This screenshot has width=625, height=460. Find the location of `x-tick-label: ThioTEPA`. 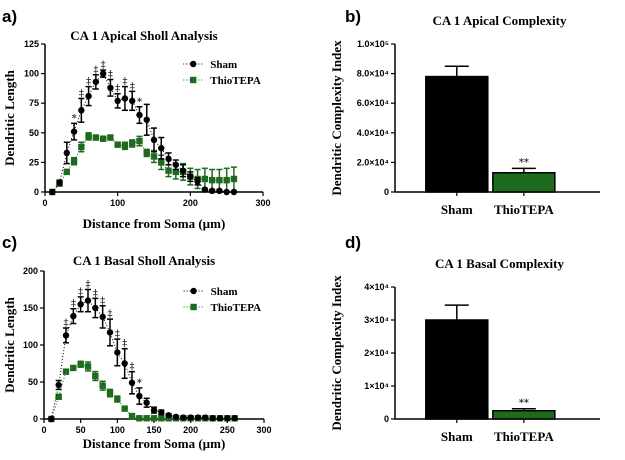

x-tick-label: ThioTEPA is located at coordinates (524, 436).